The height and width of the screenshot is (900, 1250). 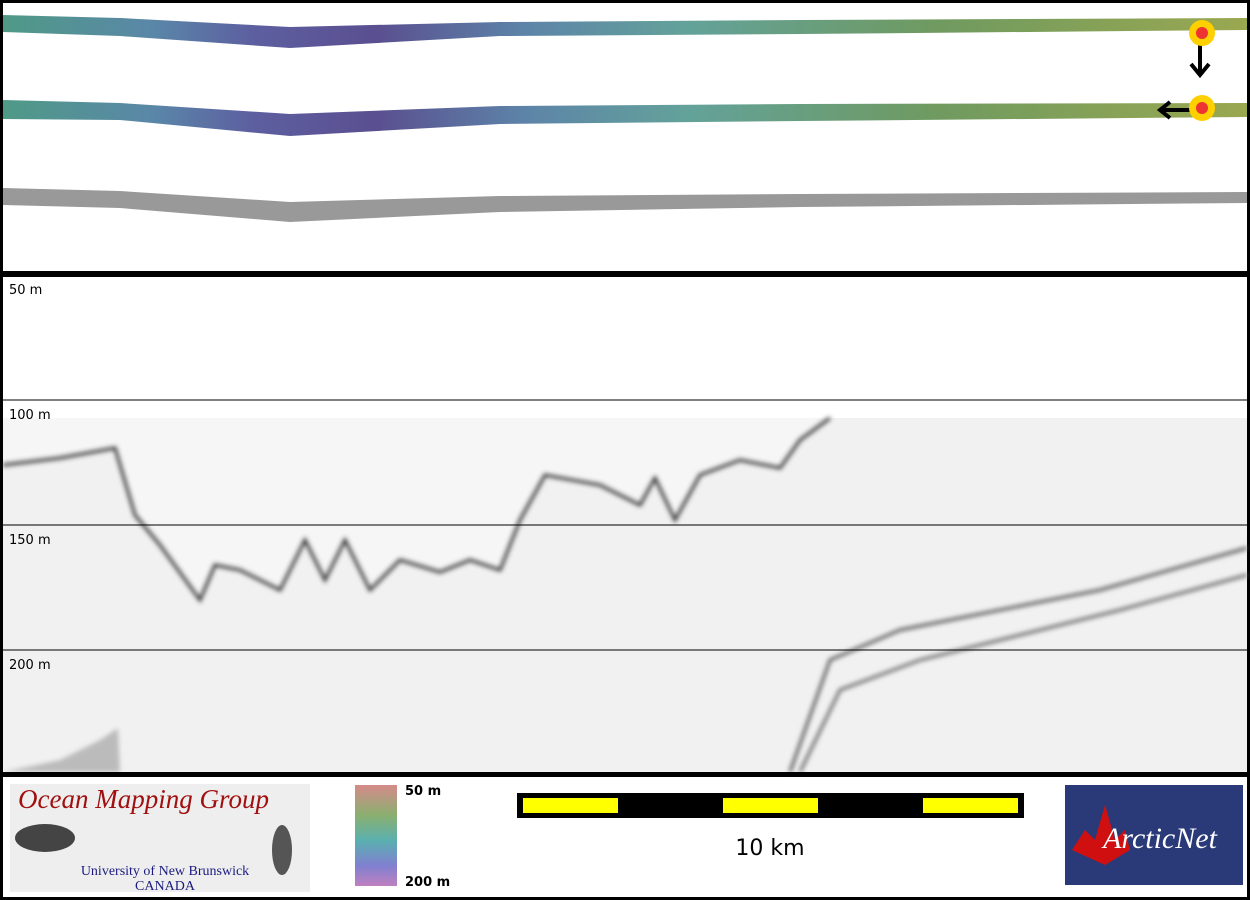 What do you see at coordinates (165, 871) in the screenshot?
I see `logo-line: University of New Brunswick` at bounding box center [165, 871].